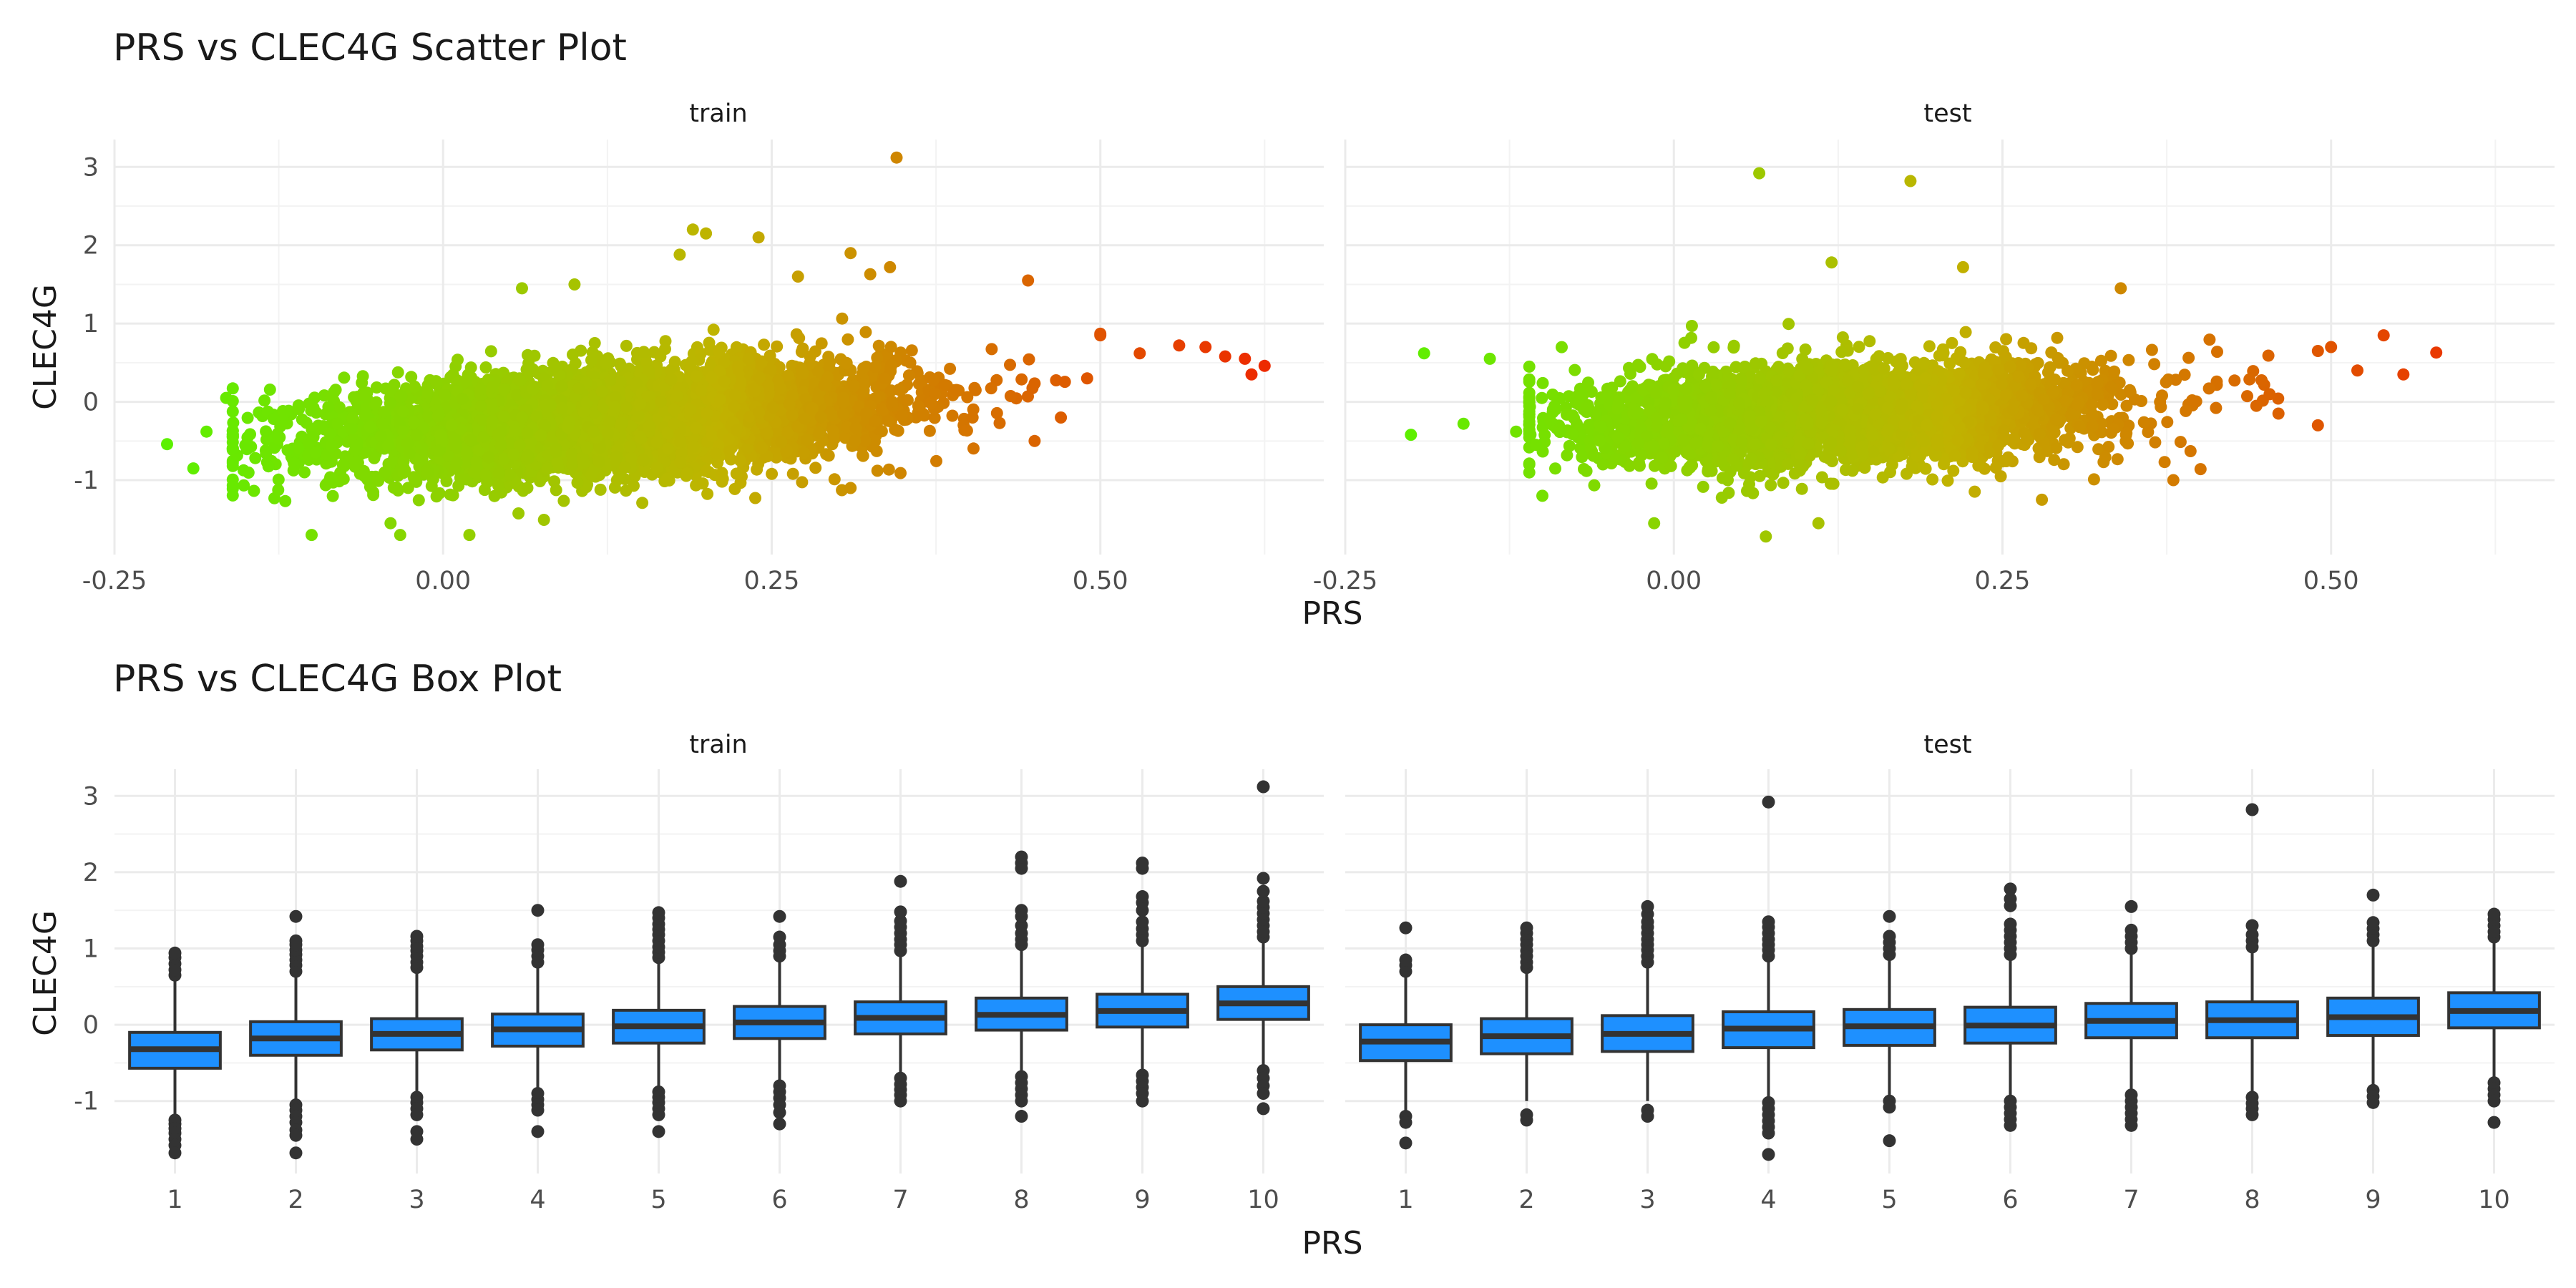 The image size is (2576, 1288). I want to click on box-strip-test: test, so click(1947, 745).